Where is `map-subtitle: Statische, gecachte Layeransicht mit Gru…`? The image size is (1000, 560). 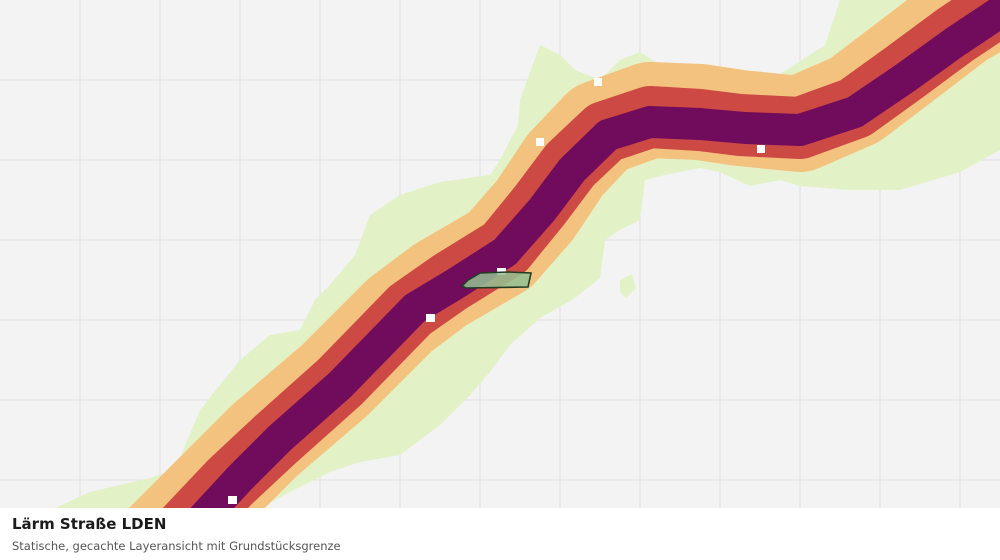
map-subtitle: Statische, gecachte Layeransicht mit Gru… is located at coordinates (176, 546).